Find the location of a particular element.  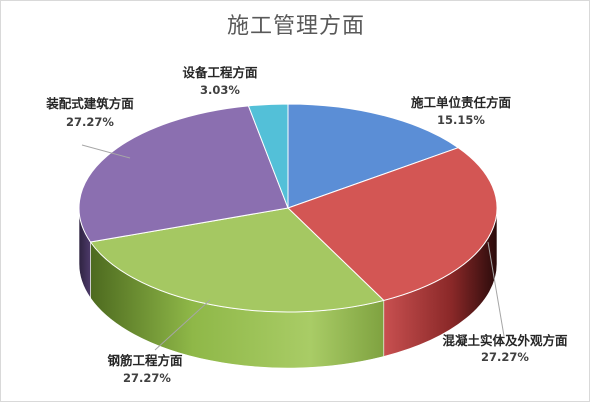

leader-hunningtu is located at coordinates (496, 289).